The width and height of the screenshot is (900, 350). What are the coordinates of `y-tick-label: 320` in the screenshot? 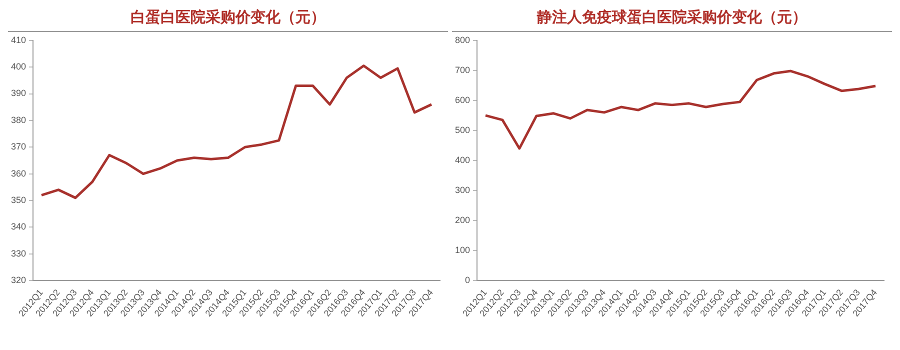 It's located at (18, 280).